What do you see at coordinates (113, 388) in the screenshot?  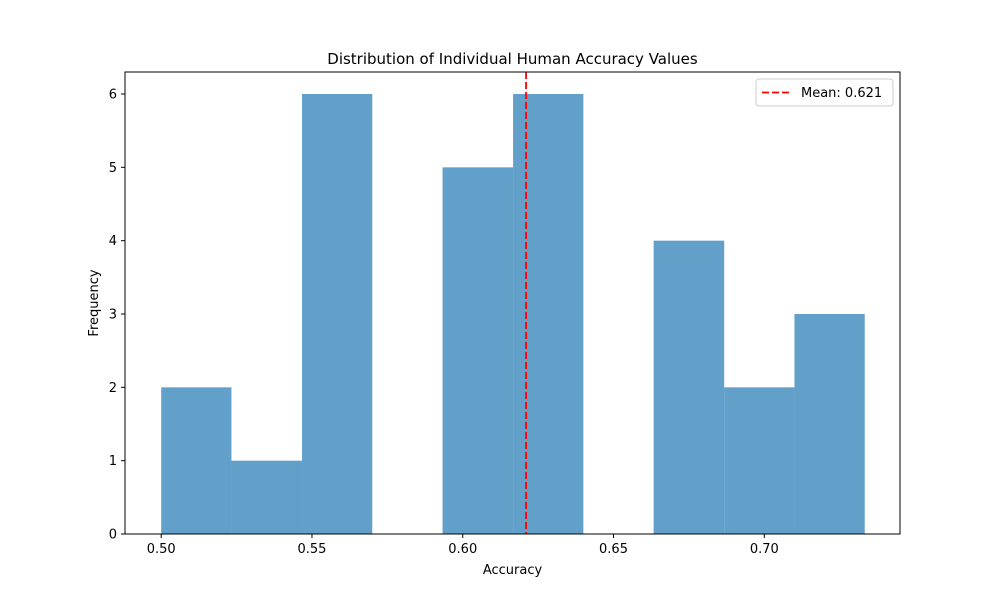 I see `y-tick-label: 2` at bounding box center [113, 388].